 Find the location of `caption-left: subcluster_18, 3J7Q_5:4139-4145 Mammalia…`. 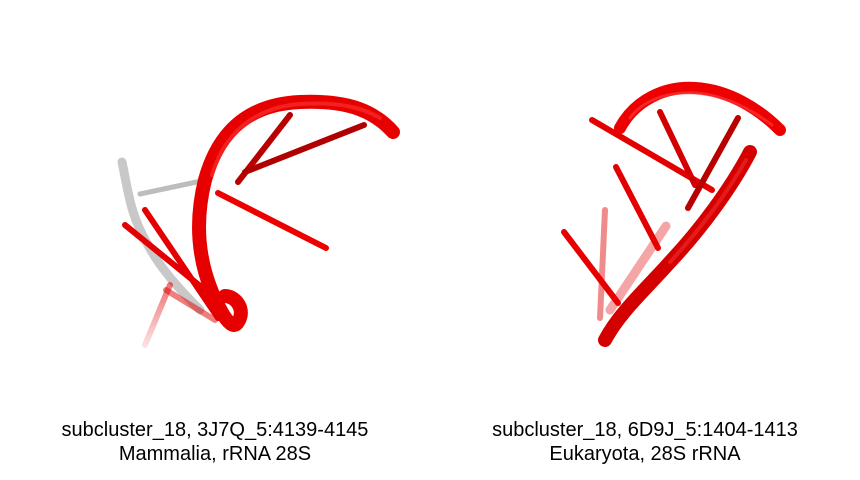

caption-left: subcluster_18, 3J7Q_5:4139-4145 Mammalia… is located at coordinates (215, 442).